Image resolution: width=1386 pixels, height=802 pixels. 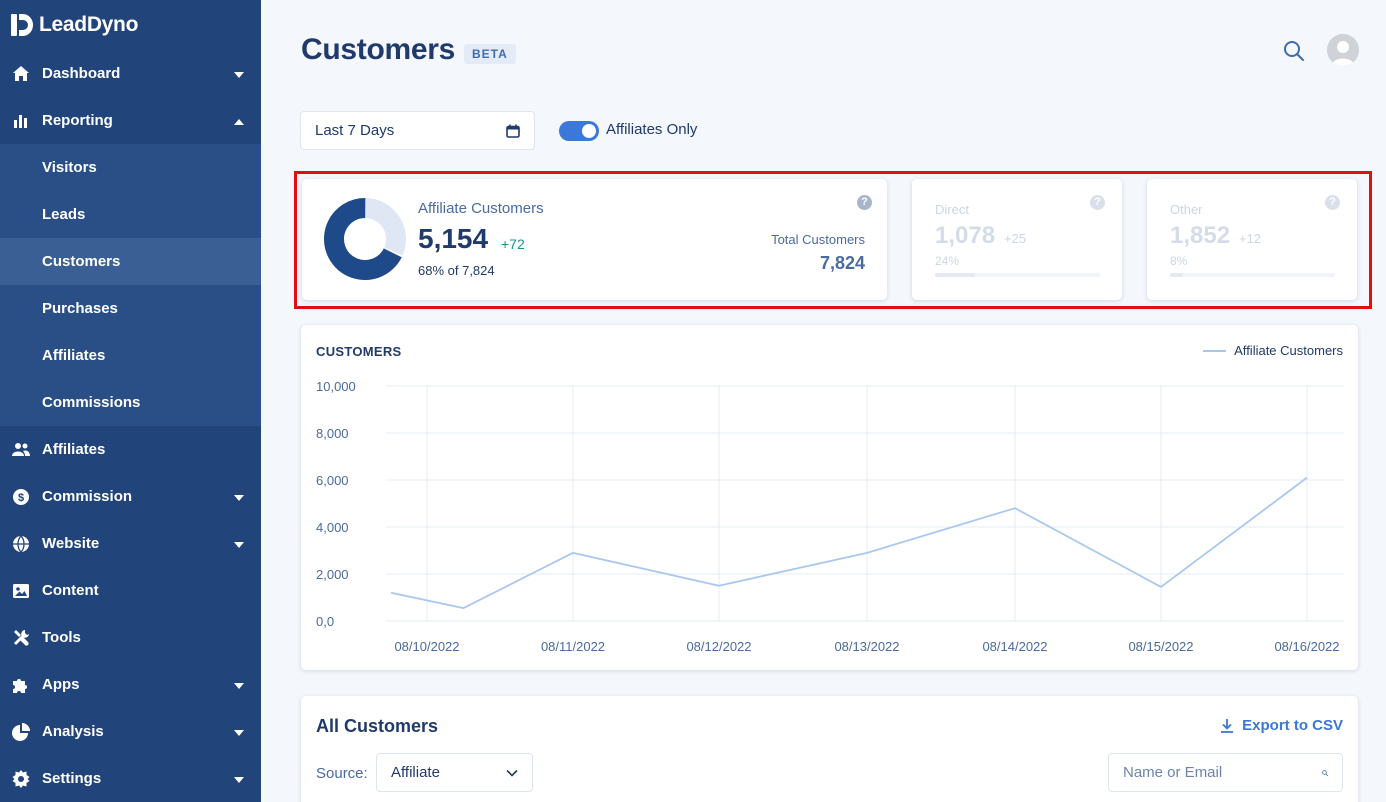 What do you see at coordinates (64, 214) in the screenshot?
I see `sidebar-subitem-leads: Leads` at bounding box center [64, 214].